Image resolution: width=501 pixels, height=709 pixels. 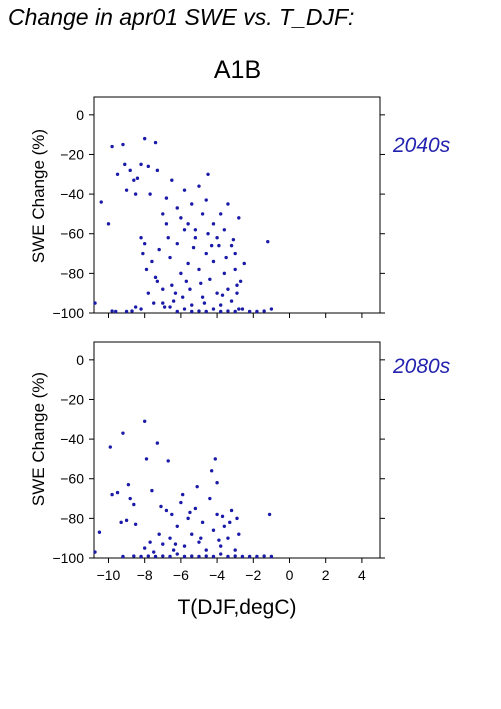 What do you see at coordinates (422, 145) in the screenshot?
I see `period-label-2040s: 2040s` at bounding box center [422, 145].